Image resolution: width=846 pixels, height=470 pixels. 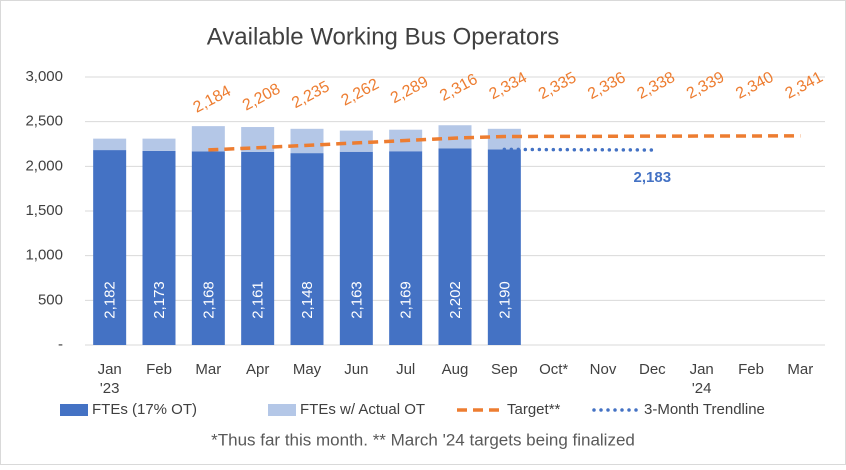 I want to click on x-tick-line: '23, so click(x=110, y=388).